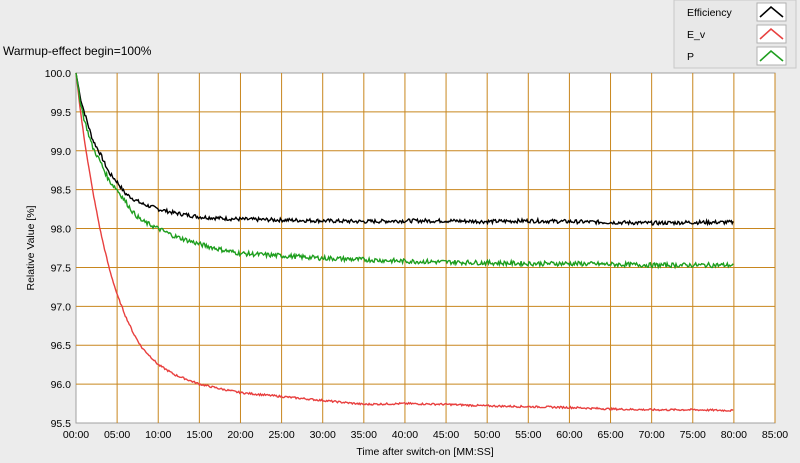  I want to click on y-tick-label: 98.5, so click(61, 191).